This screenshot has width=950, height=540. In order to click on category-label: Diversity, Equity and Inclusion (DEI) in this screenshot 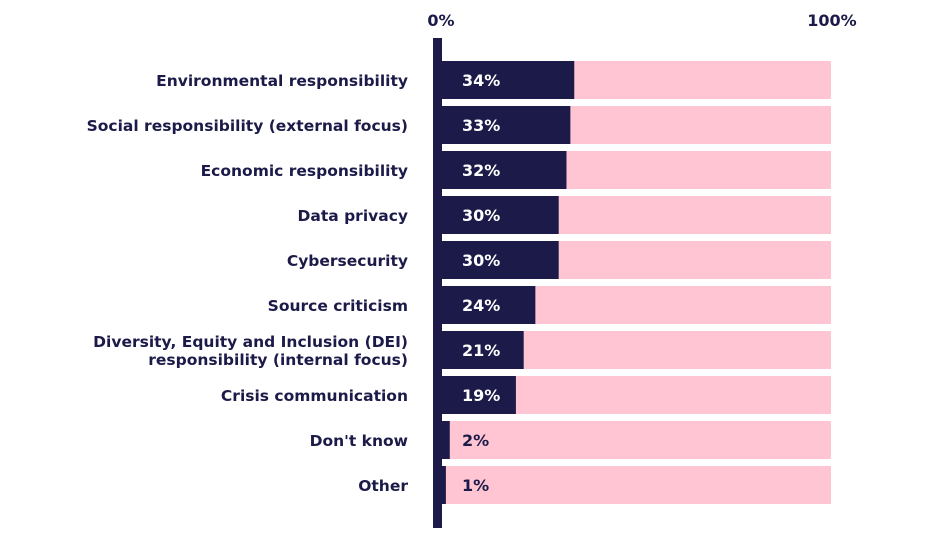, I will do `click(250, 342)`.